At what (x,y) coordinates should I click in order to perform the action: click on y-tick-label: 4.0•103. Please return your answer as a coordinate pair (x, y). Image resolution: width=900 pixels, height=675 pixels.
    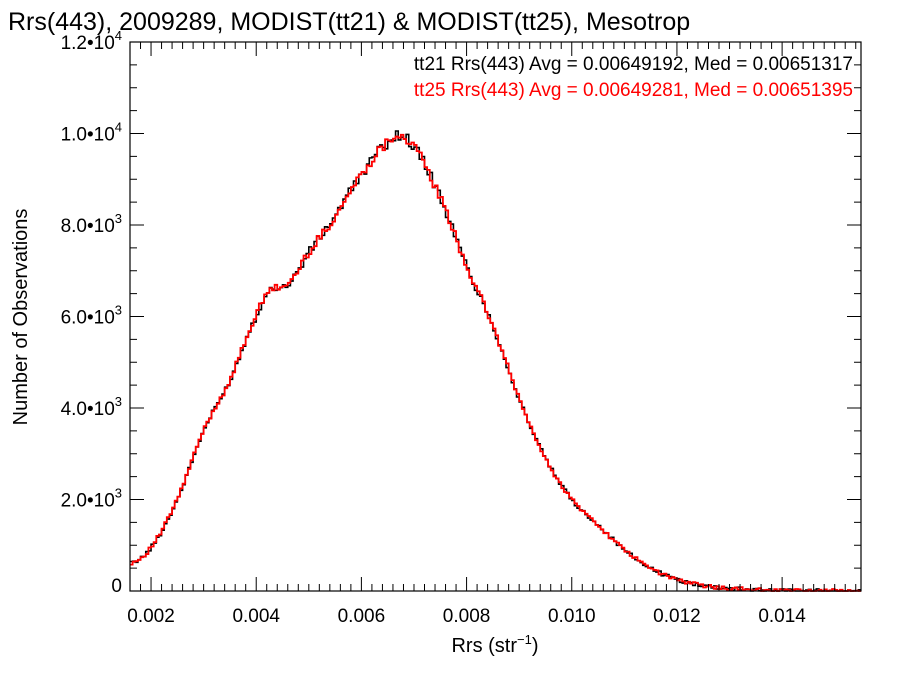
    Looking at the image, I should click on (91, 407).